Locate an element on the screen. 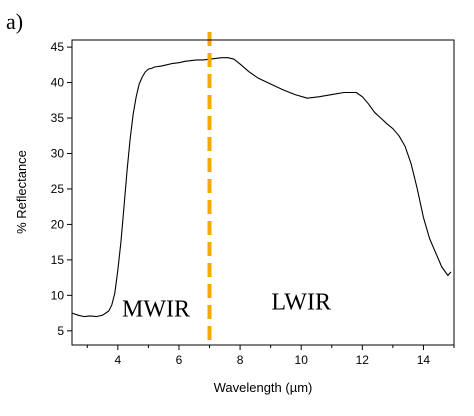 The width and height of the screenshot is (474, 416). x-tick-label: 14 is located at coordinates (424, 360).